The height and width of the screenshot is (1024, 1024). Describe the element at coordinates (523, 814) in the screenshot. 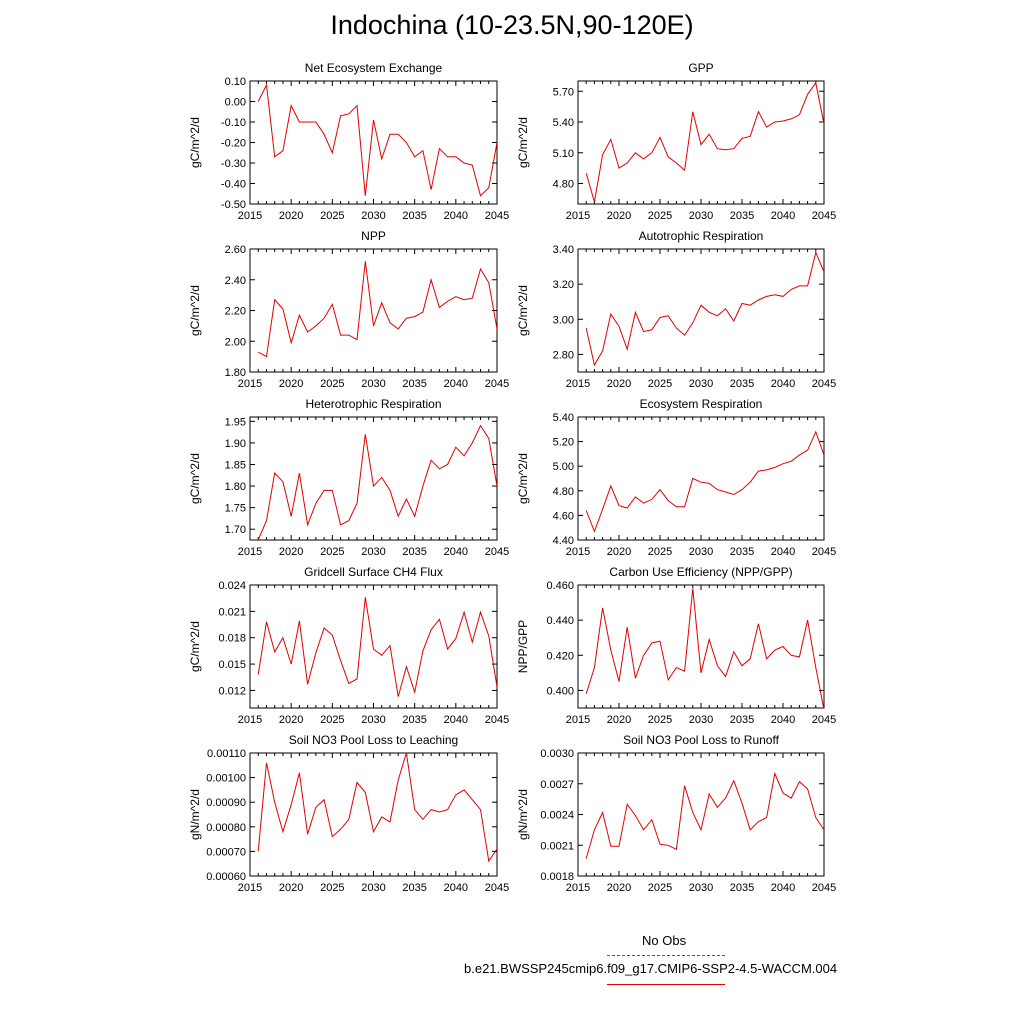

I see `y-axis-label: gN/m^2/d` at that location.